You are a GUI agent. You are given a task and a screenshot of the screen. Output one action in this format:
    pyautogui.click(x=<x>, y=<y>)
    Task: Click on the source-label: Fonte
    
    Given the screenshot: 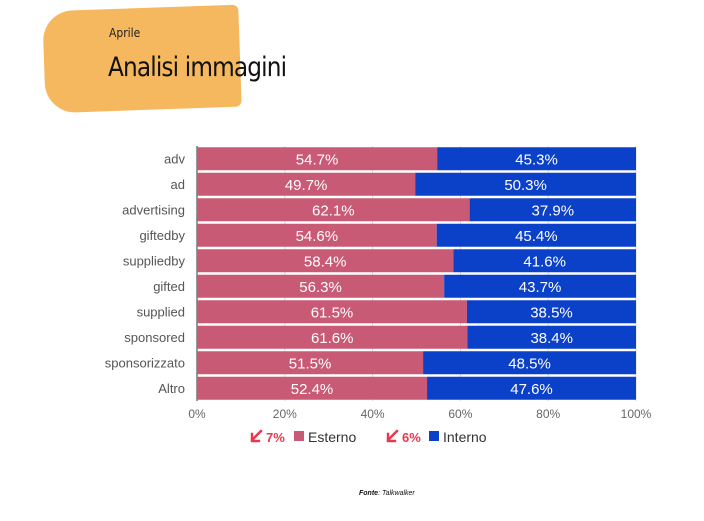 What is the action you would take?
    pyautogui.click(x=369, y=493)
    